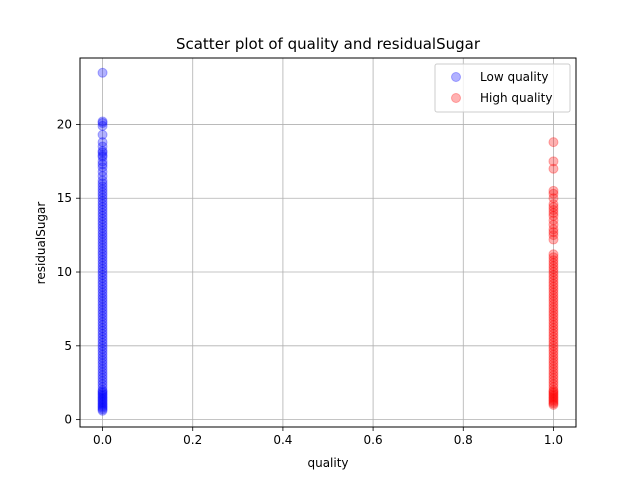  Describe the element at coordinates (516, 98) in the screenshot. I see `legend-label-high-quality: High quality` at that location.